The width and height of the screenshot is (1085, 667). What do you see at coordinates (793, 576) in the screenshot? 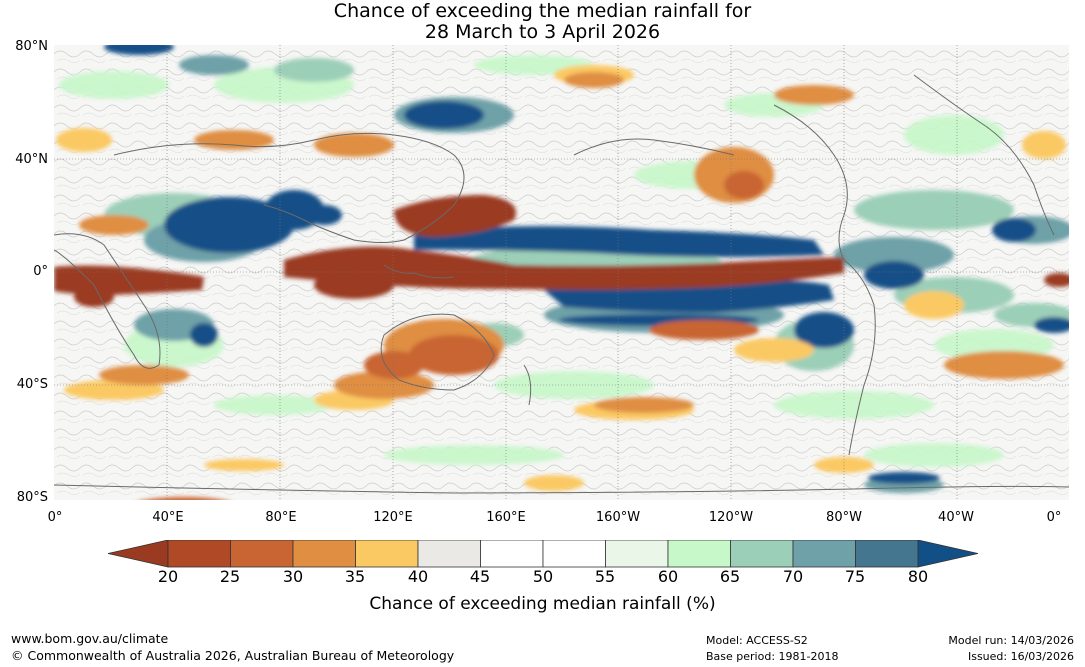
I see `colorbar-tick-70: 70` at bounding box center [793, 576].